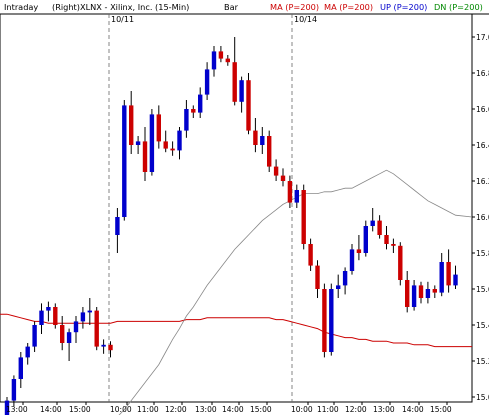 The height and width of the screenshot is (420, 489). Describe the element at coordinates (482, 397) in the screenshot. I see `y-tick-label: 15.0` at that location.